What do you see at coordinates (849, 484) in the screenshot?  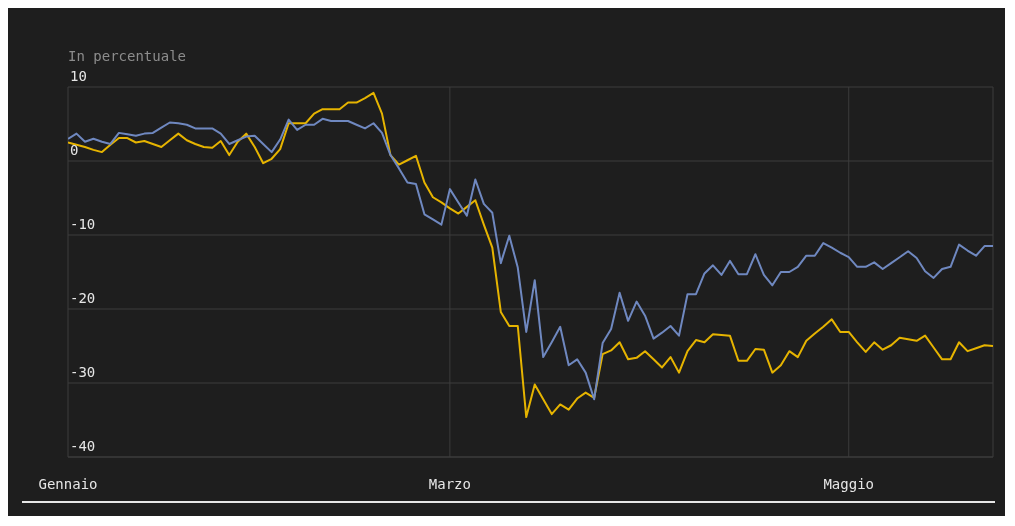 I see `x-tick-label: Maggio` at bounding box center [849, 484].